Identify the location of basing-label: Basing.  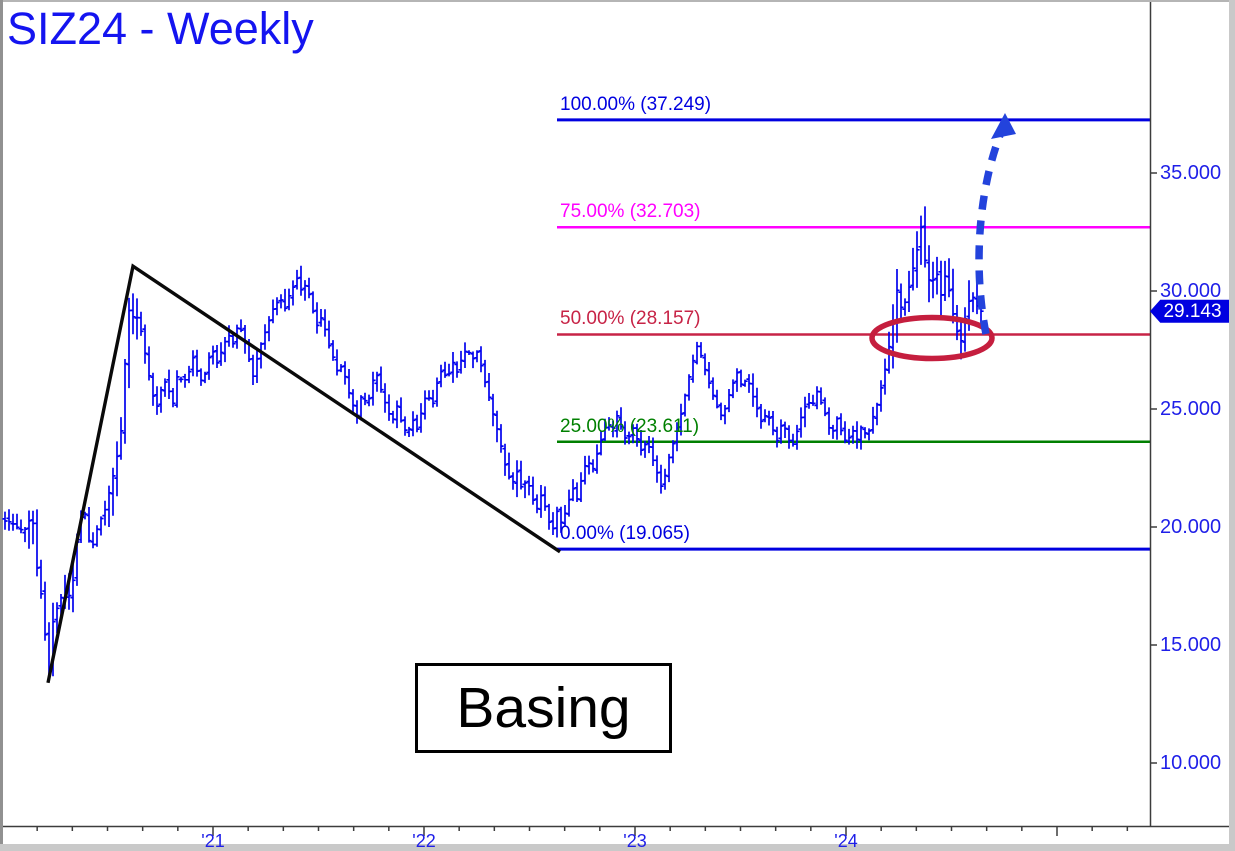
(543, 707).